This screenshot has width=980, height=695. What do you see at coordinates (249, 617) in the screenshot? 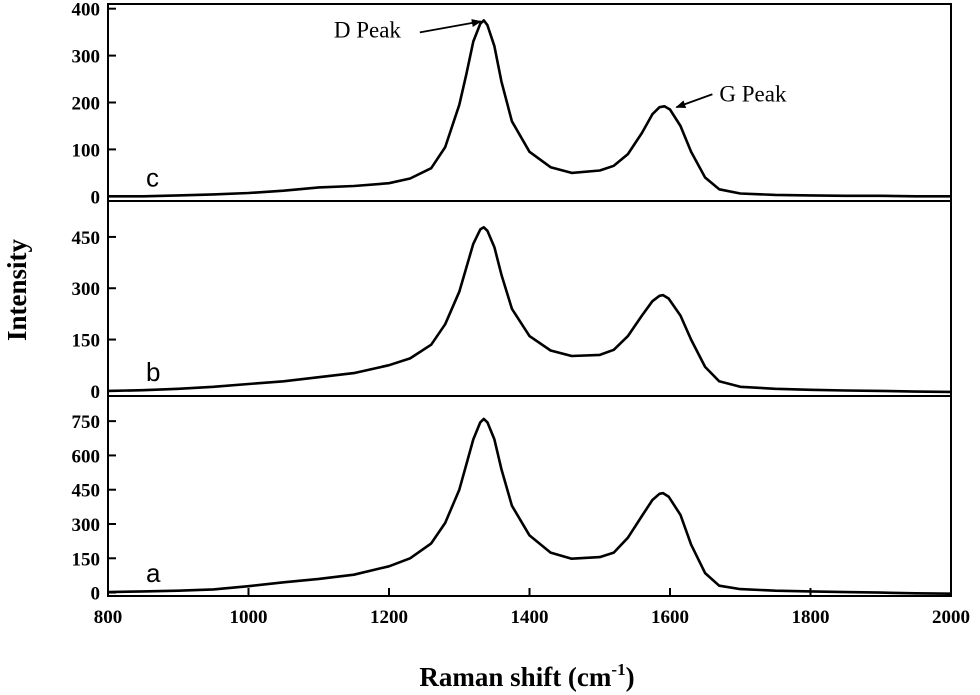
I see `x-tick-label: 1000` at bounding box center [249, 617].